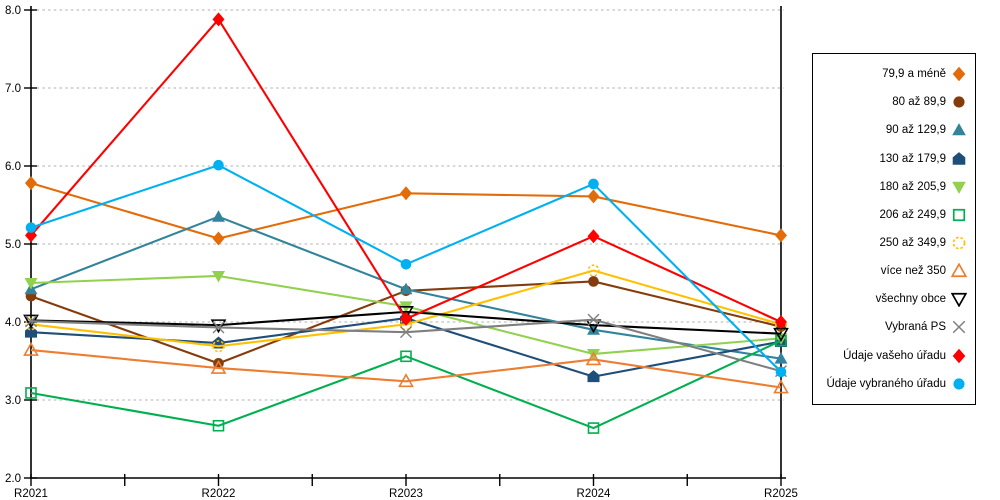 The width and height of the screenshot is (1000, 500). Describe the element at coordinates (959, 158) in the screenshot. I see `pentagon-icon` at that location.